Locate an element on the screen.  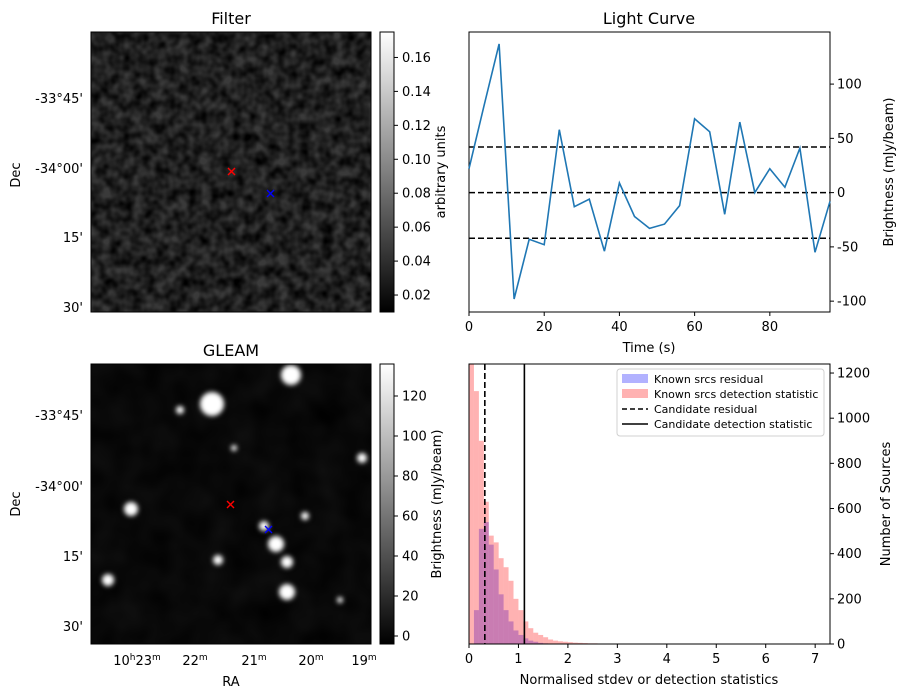
legend-frame is located at coordinates (720, 402).